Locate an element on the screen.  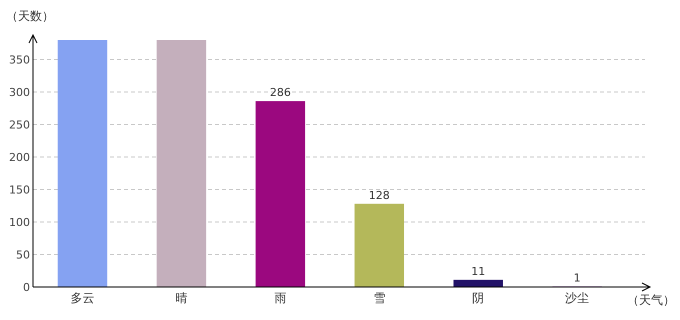
y-axis-title: （天数） is located at coordinates (30, 16).